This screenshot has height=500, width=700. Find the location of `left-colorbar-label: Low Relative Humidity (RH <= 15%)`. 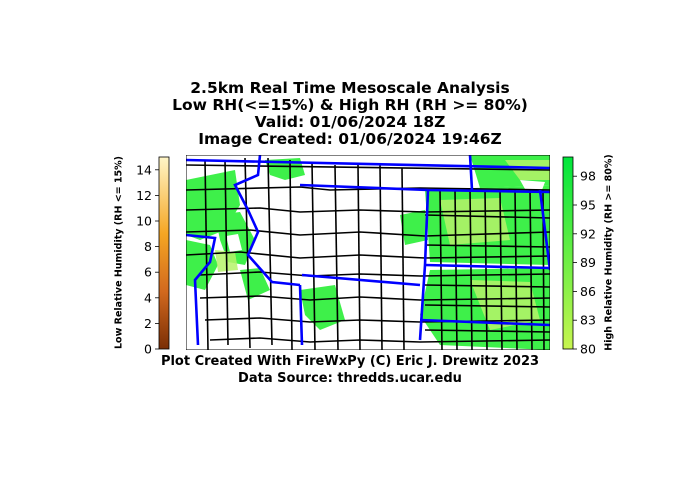

left-colorbar-label: Low Relative Humidity (RH <= 15%) is located at coordinates (119, 252).